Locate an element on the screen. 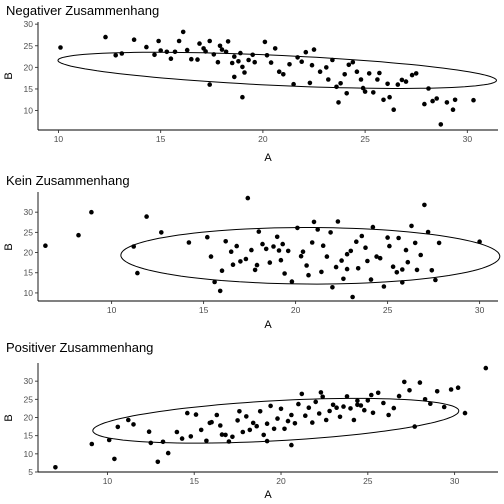 The width and height of the screenshot is (504, 504). x-axis-label: A is located at coordinates (268, 495).